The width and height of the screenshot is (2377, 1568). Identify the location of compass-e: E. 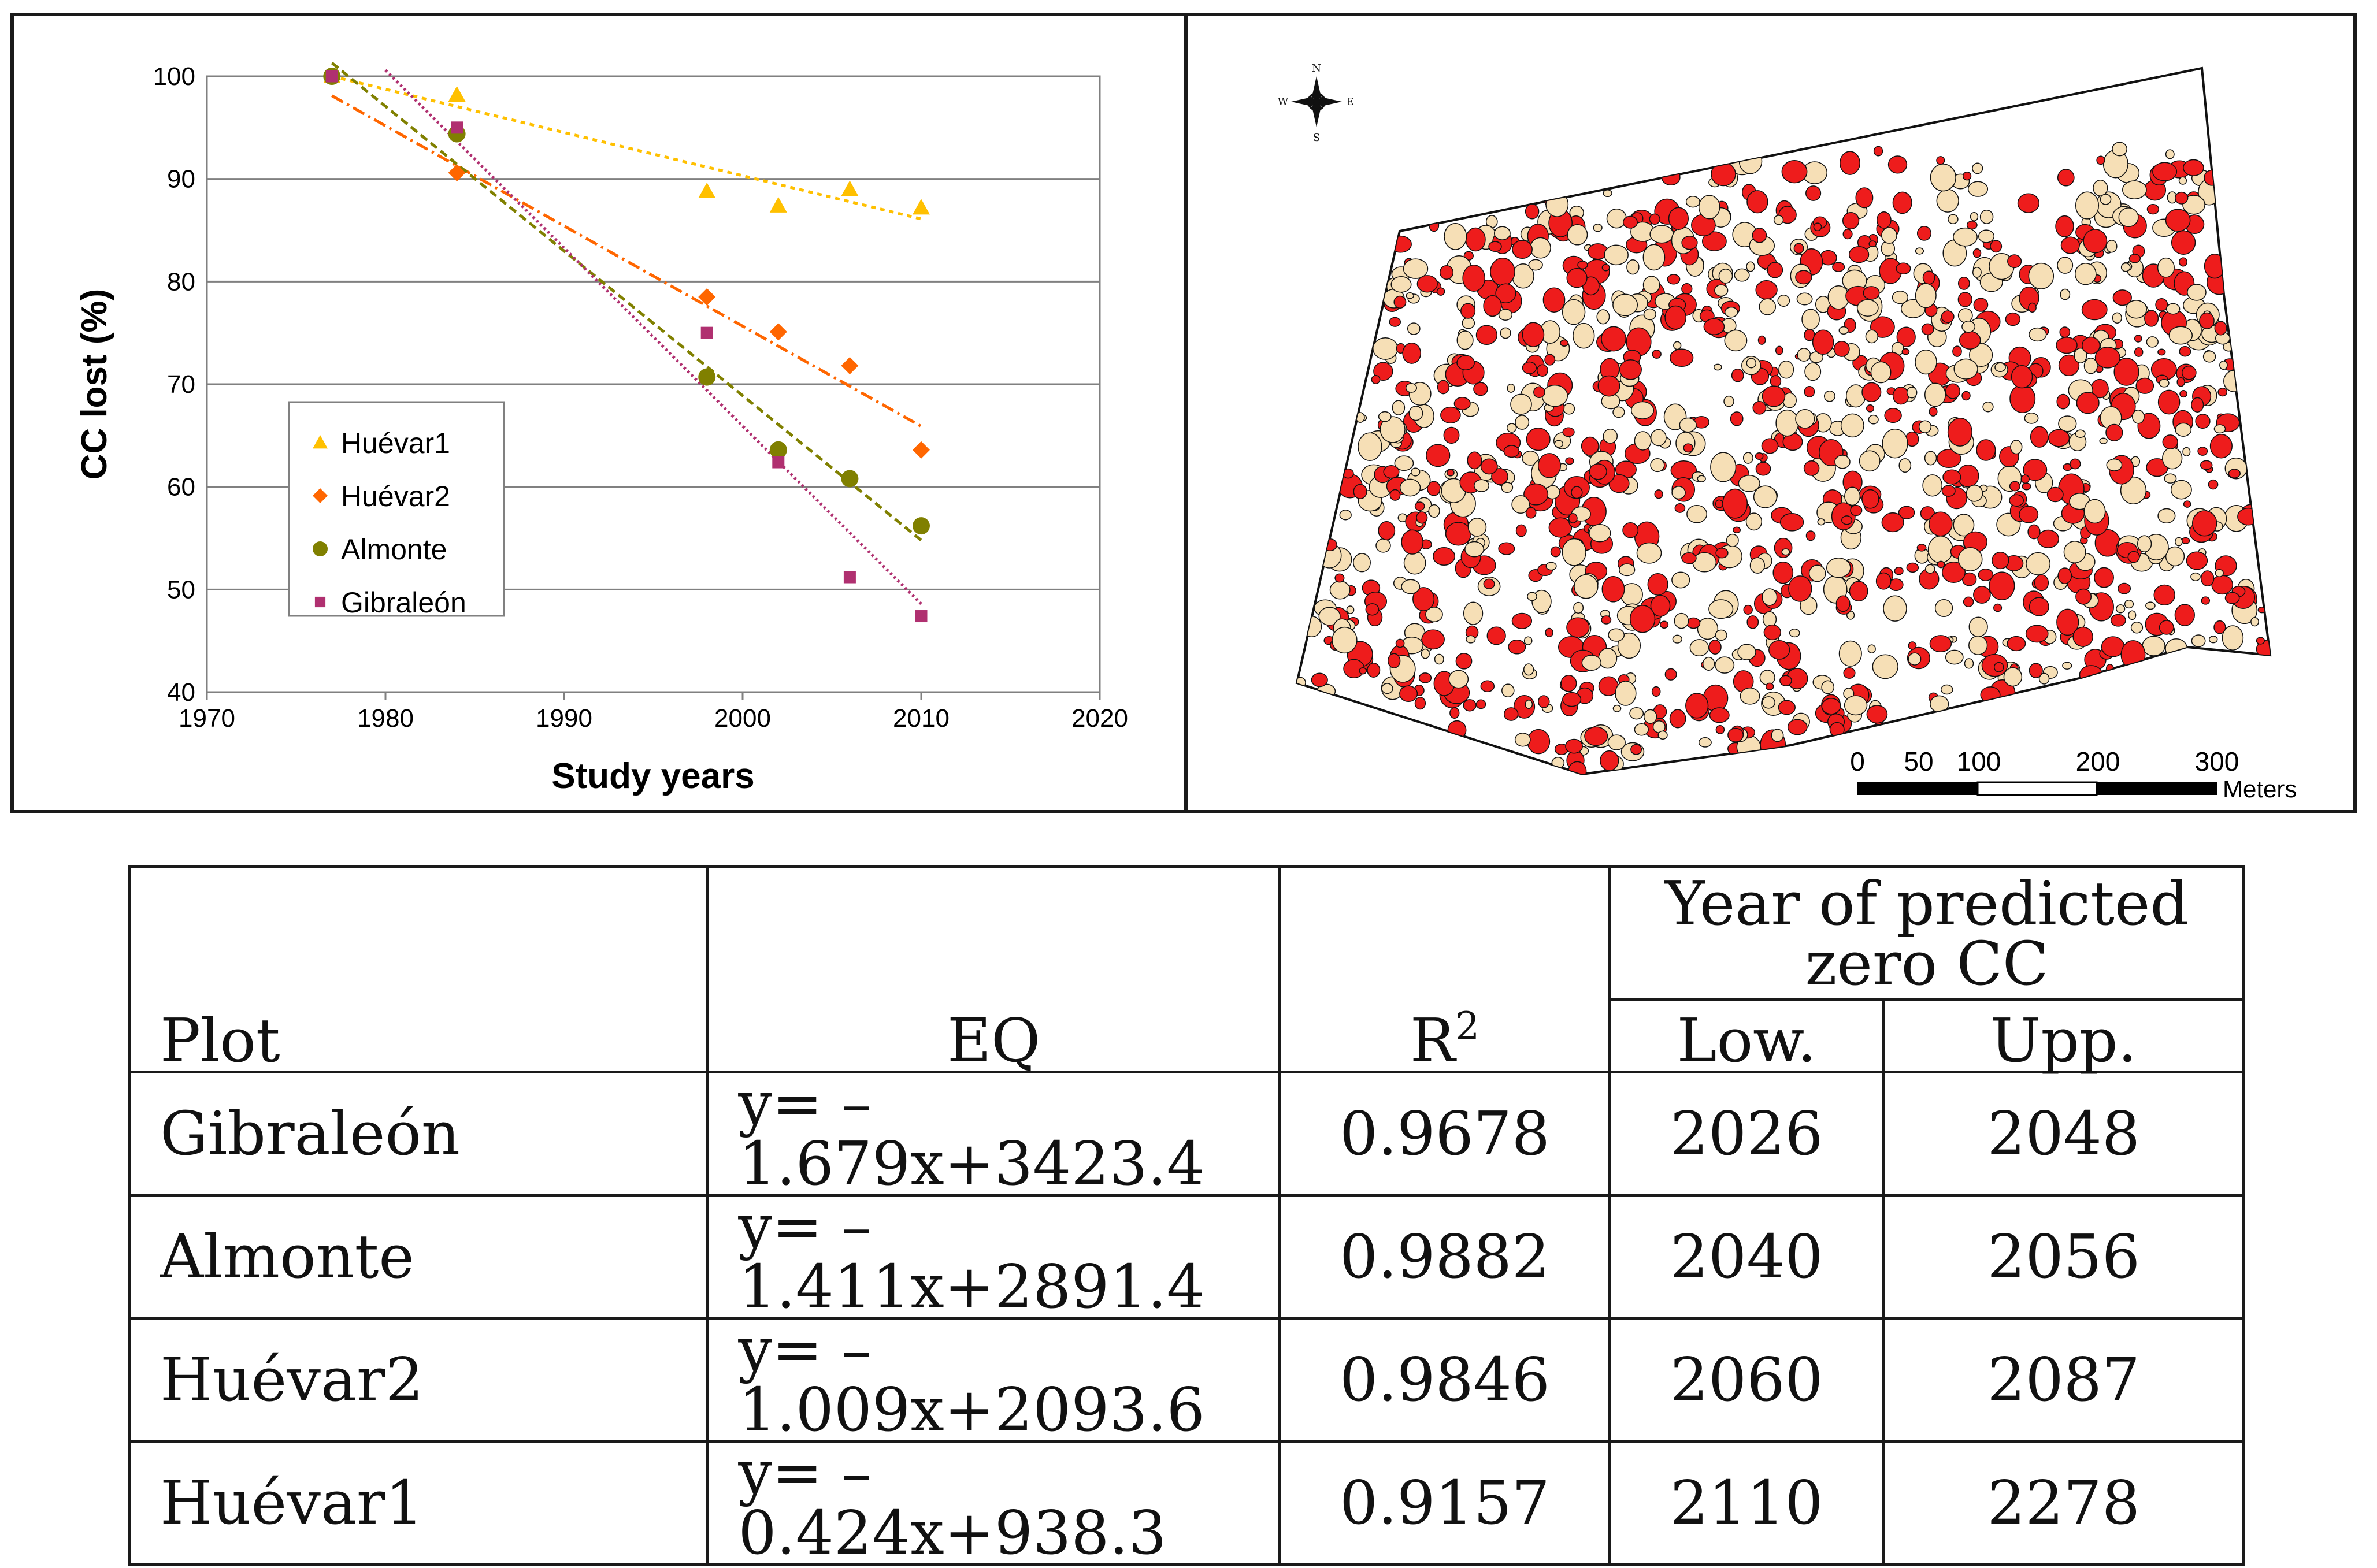
(1349, 102).